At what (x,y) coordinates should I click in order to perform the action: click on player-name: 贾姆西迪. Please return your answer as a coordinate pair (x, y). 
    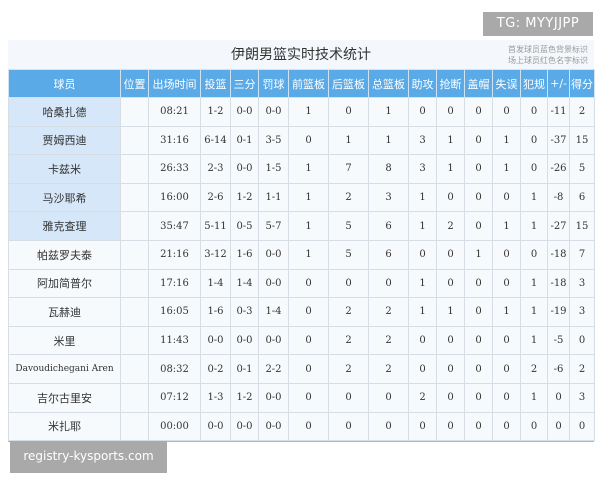
    Looking at the image, I should click on (64, 140).